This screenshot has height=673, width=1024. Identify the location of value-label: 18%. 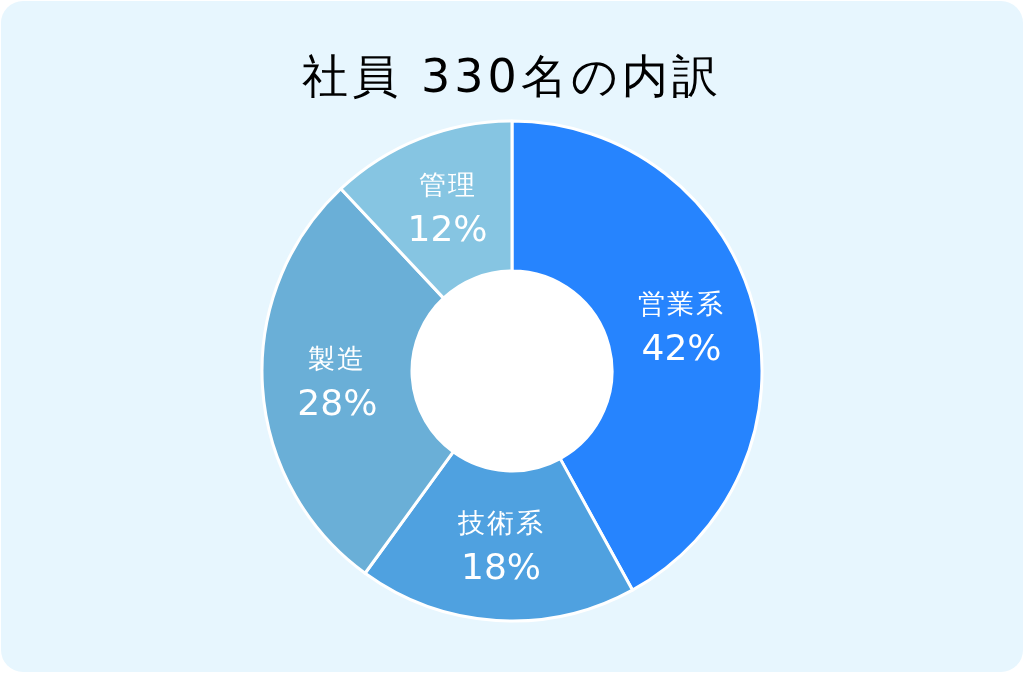
(501, 566).